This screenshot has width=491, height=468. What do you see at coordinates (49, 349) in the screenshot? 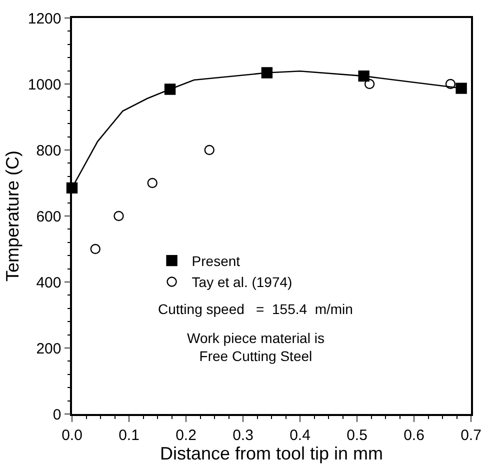
I see `y-tick-label: 200` at bounding box center [49, 349].